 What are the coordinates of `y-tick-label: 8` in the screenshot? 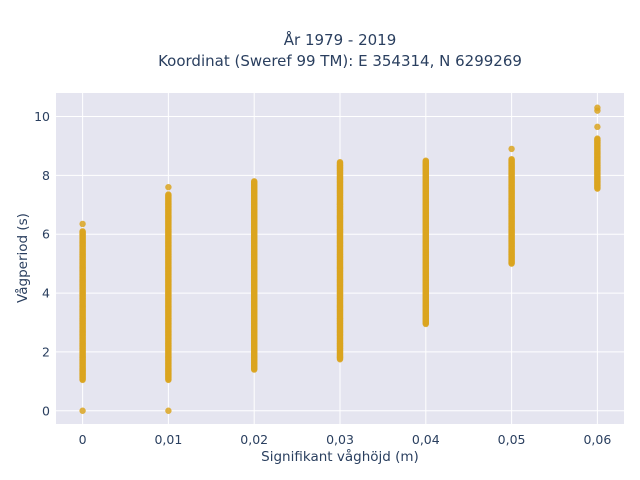 It's located at (46, 175).